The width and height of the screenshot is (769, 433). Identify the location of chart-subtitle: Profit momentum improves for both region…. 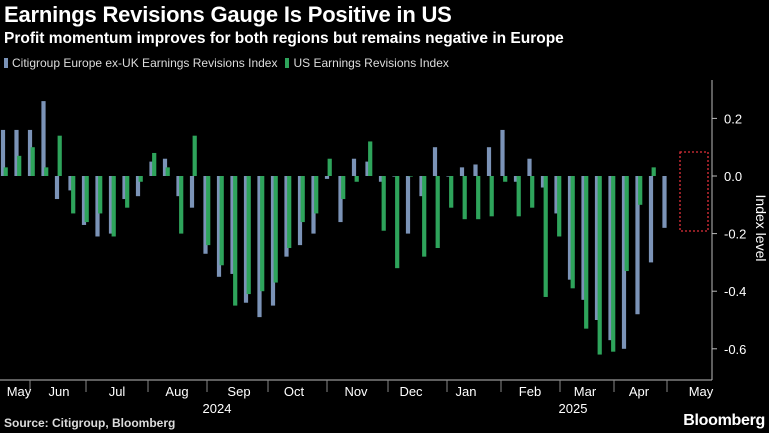
(284, 38).